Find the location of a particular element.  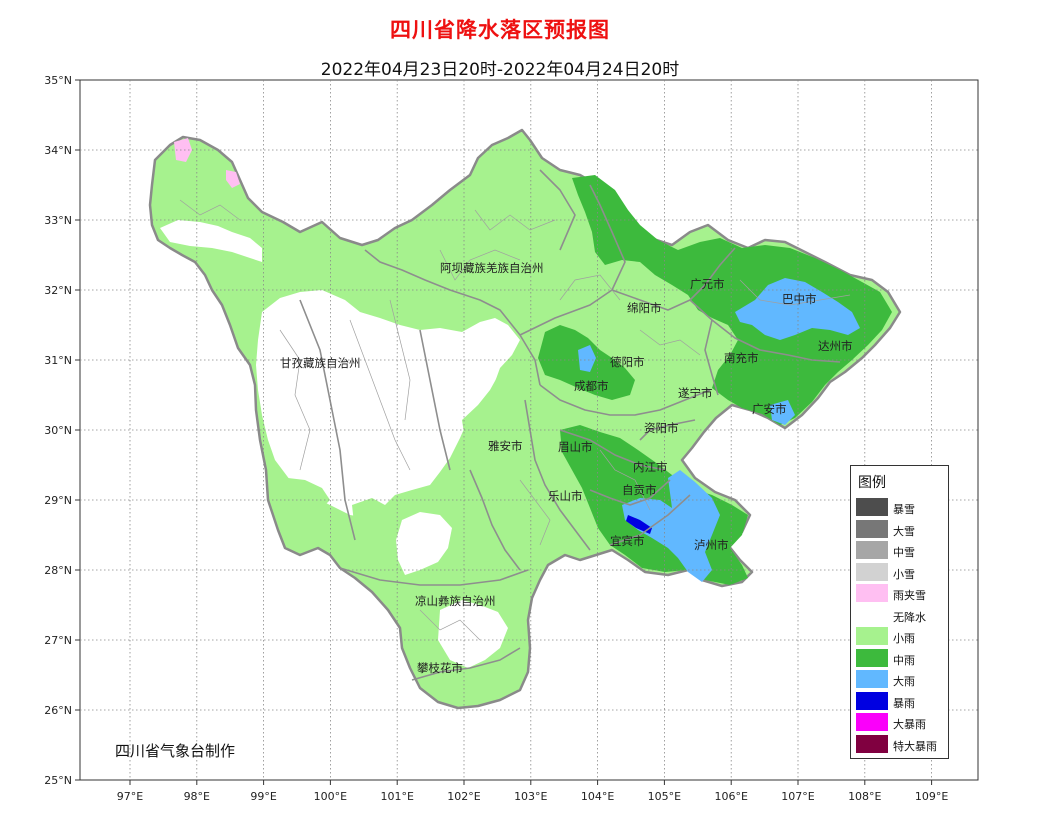

legend-item: 中雨 is located at coordinates (902, 658).